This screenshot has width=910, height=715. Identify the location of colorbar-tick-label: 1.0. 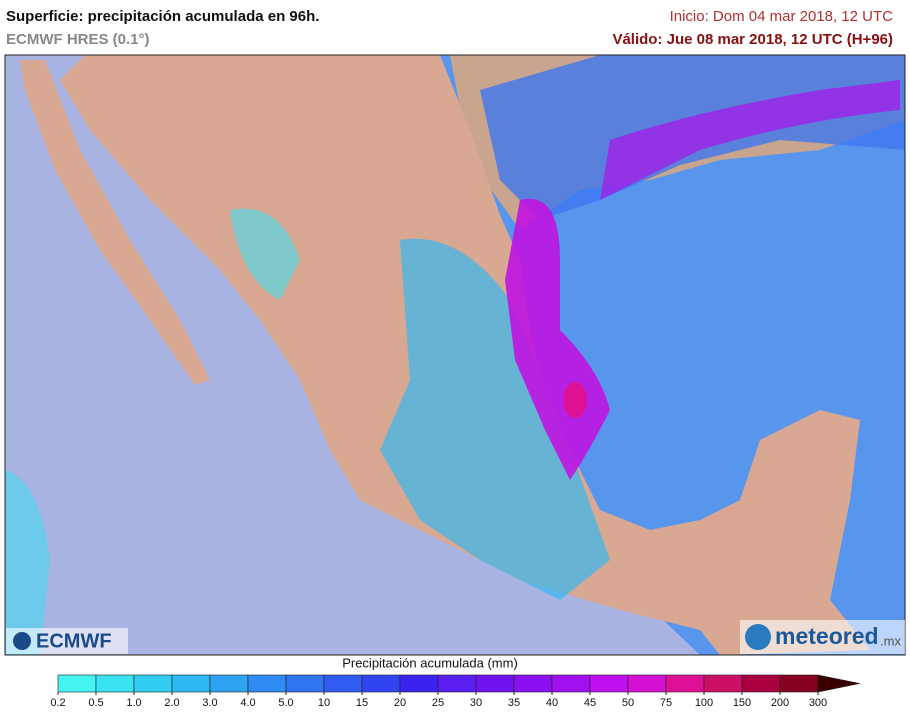
(133, 703).